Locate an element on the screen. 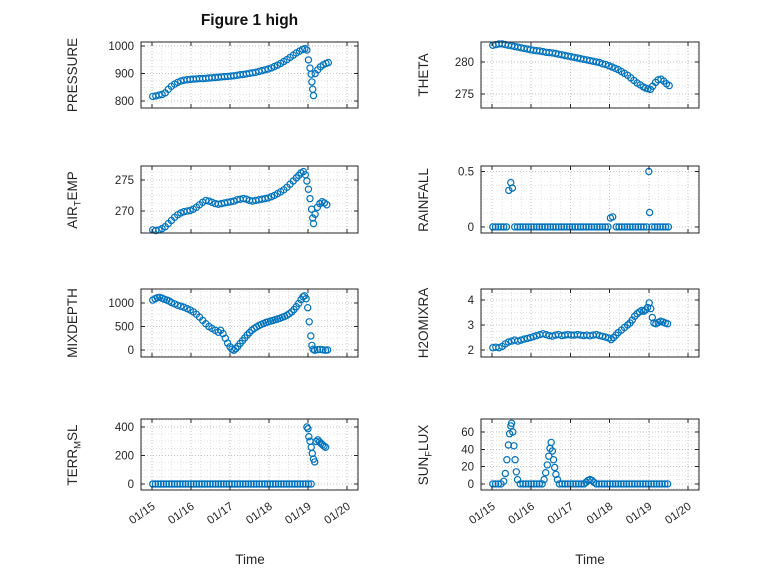 This screenshot has width=778, height=583. ylabel-text: H2OMIXRA is located at coordinates (423, 323).